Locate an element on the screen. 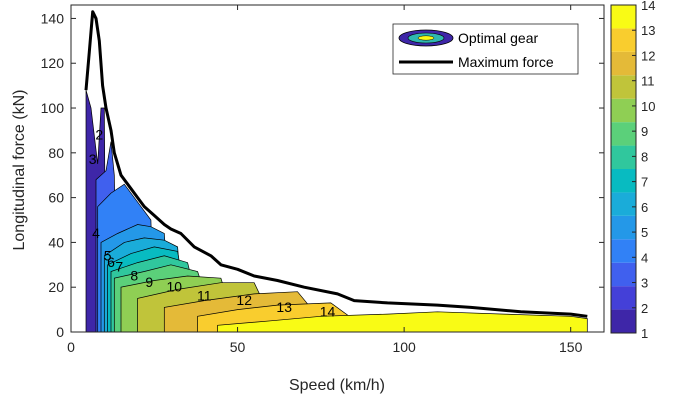  colorbar-tick-label: 10 is located at coordinates (648, 106).